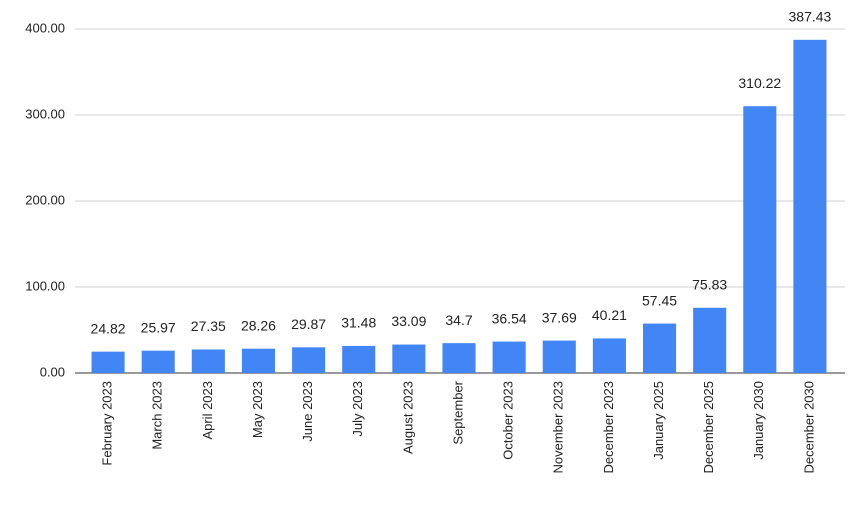 The height and width of the screenshot is (509, 850). What do you see at coordinates (207, 410) in the screenshot?
I see `x-tick-label: April 2023` at bounding box center [207, 410].